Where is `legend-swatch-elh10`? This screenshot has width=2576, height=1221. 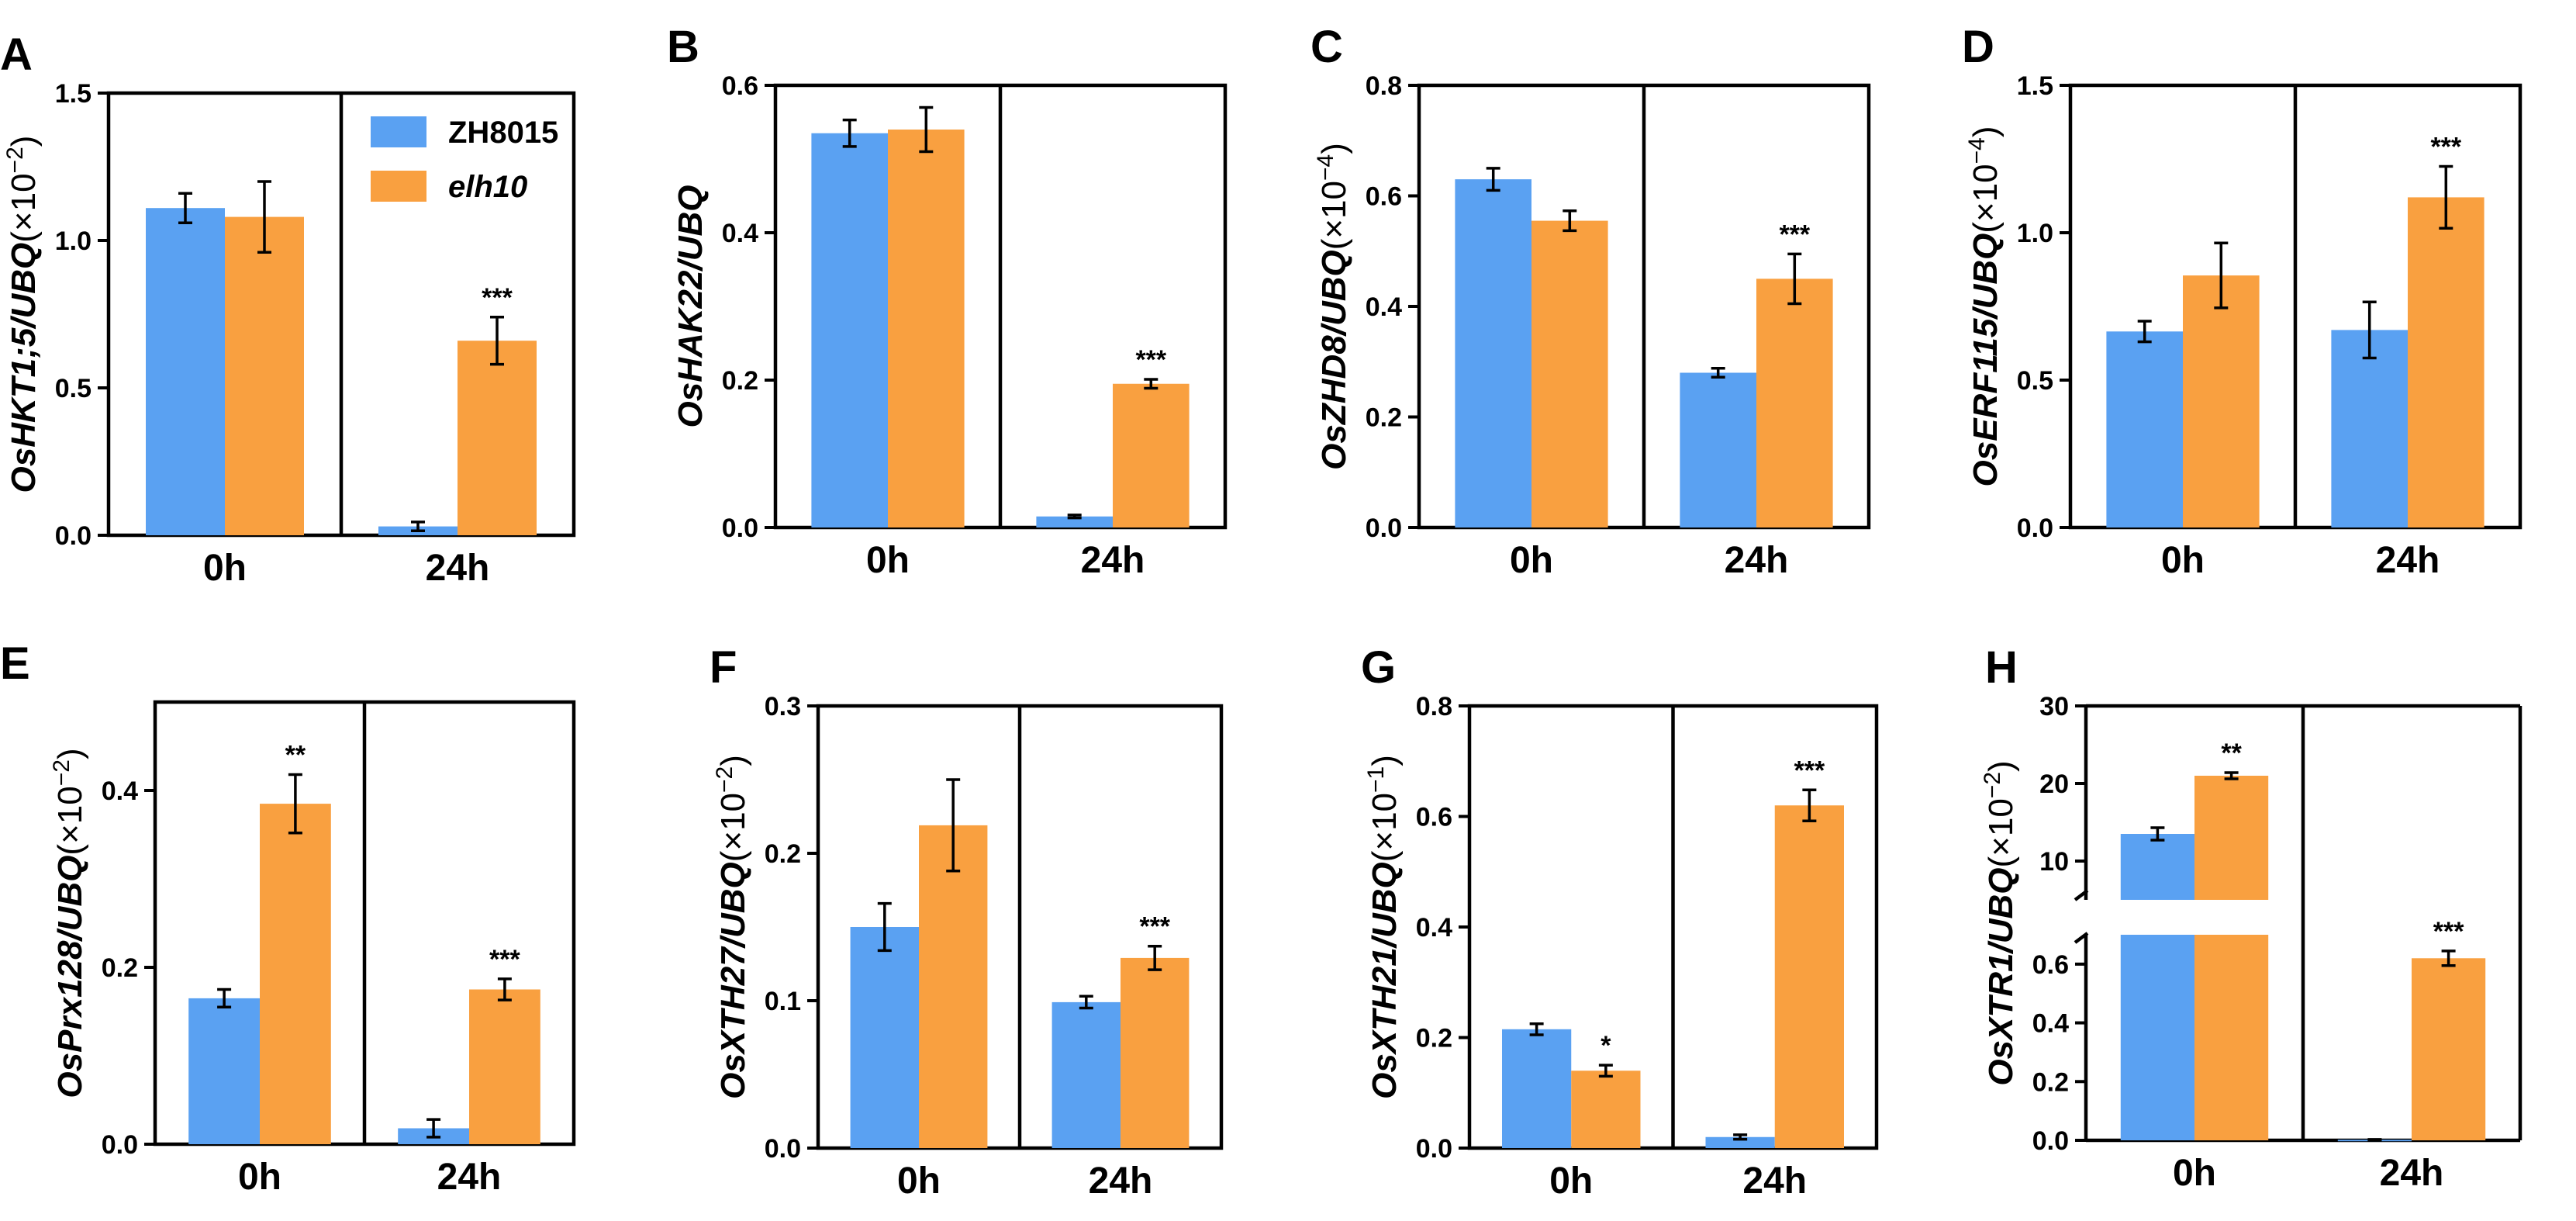
legend-swatch-elh10 is located at coordinates (399, 186).